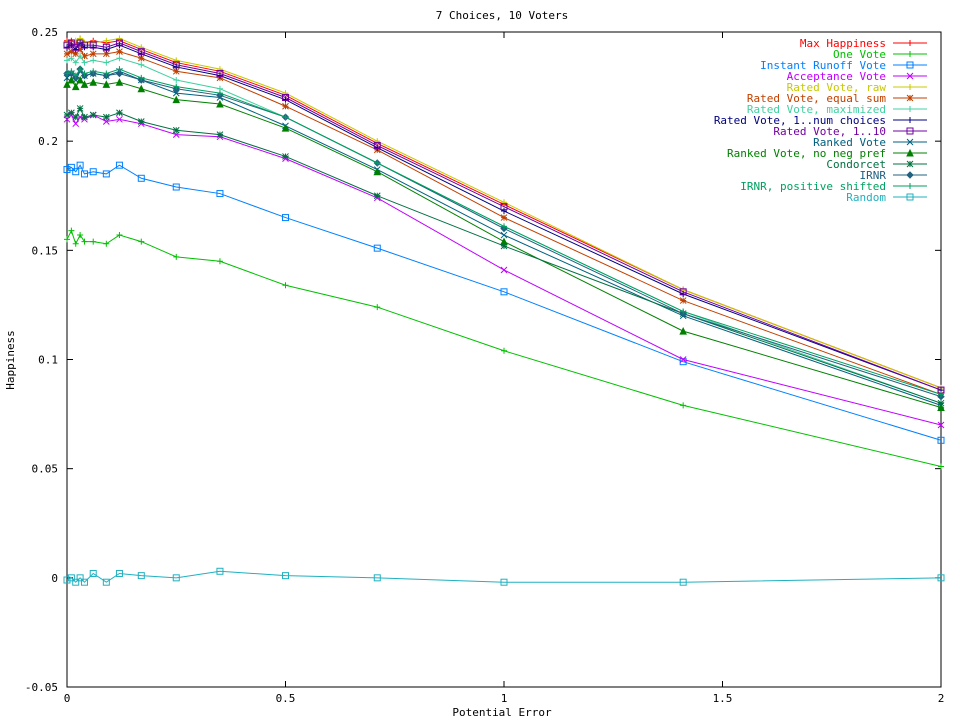  What do you see at coordinates (806, 153) in the screenshot?
I see `legend-label: Ranked Vote, no neg pref` at bounding box center [806, 153].